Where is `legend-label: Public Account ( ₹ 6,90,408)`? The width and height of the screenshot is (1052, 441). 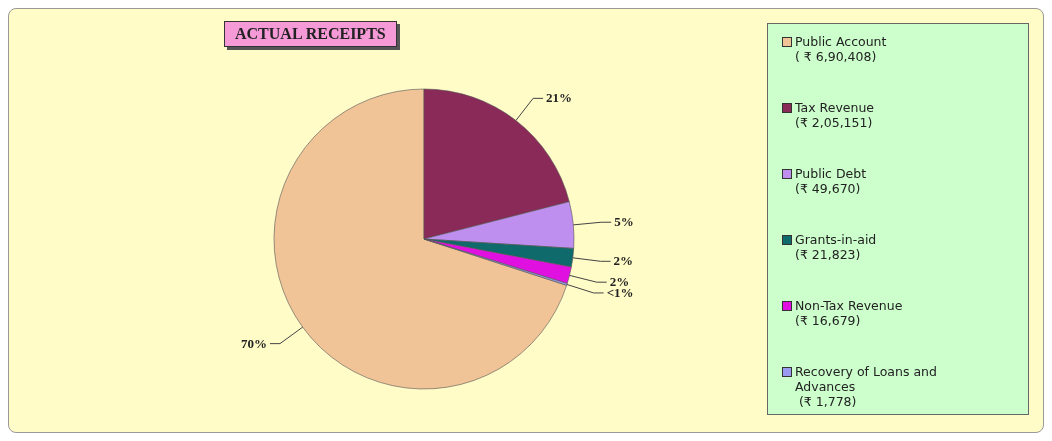
legend-label: Public Account ( ₹ 6,90,408) is located at coordinates (841, 49).